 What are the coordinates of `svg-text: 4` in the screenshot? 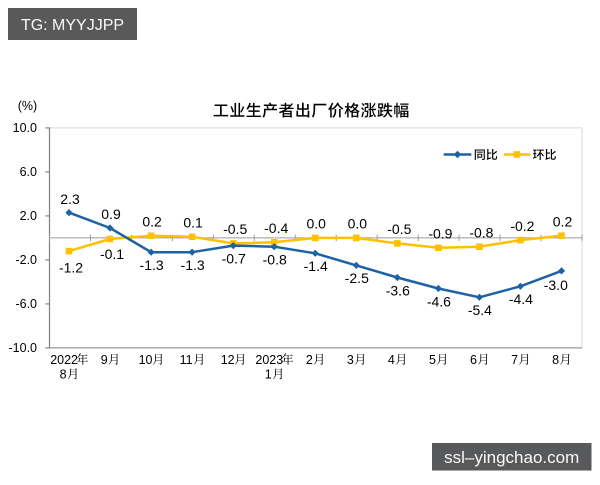 It's located at (391, 360).